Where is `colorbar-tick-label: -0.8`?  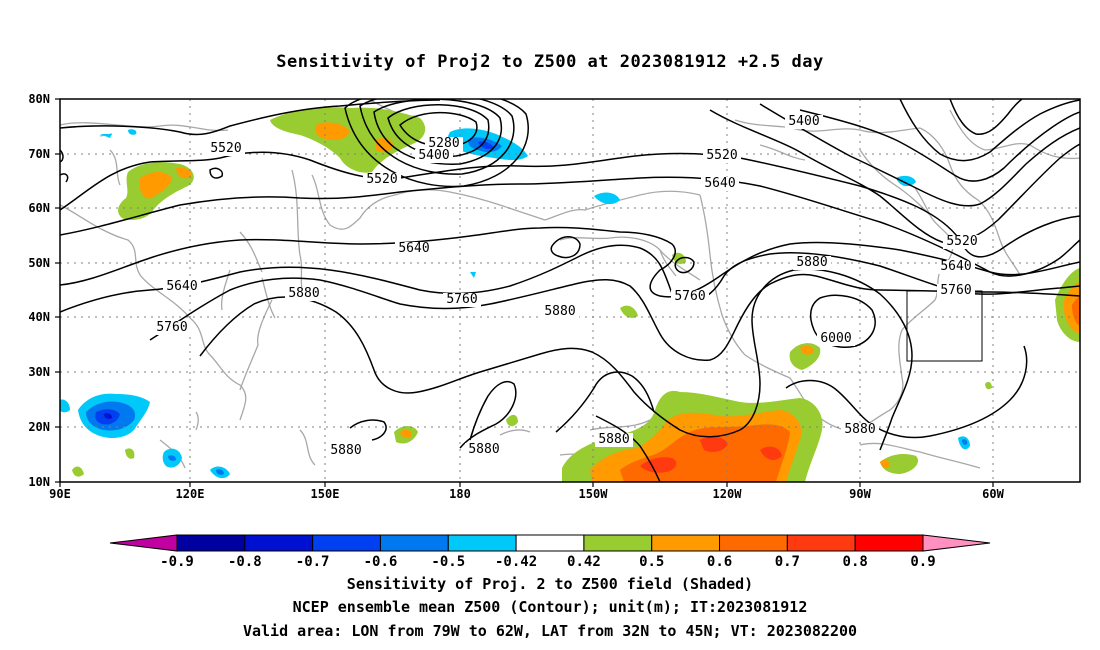 colorbar-tick-label: -0.8 is located at coordinates (245, 562).